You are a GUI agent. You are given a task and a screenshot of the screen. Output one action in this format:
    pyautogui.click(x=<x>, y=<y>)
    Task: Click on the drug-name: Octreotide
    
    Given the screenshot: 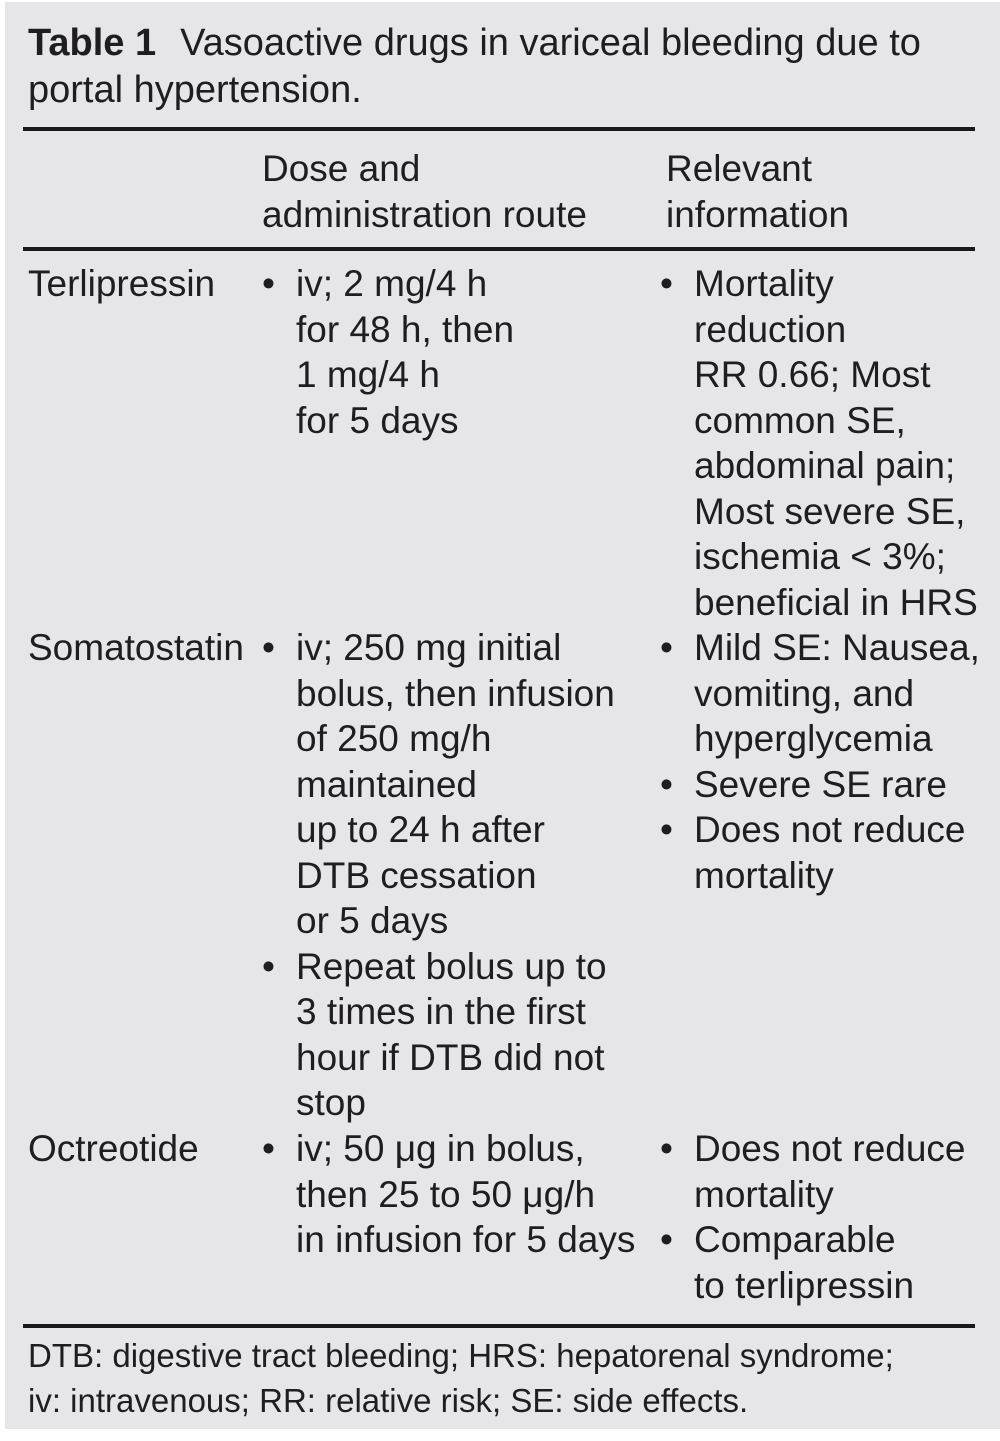 What is the action you would take?
    pyautogui.click(x=113, y=1148)
    